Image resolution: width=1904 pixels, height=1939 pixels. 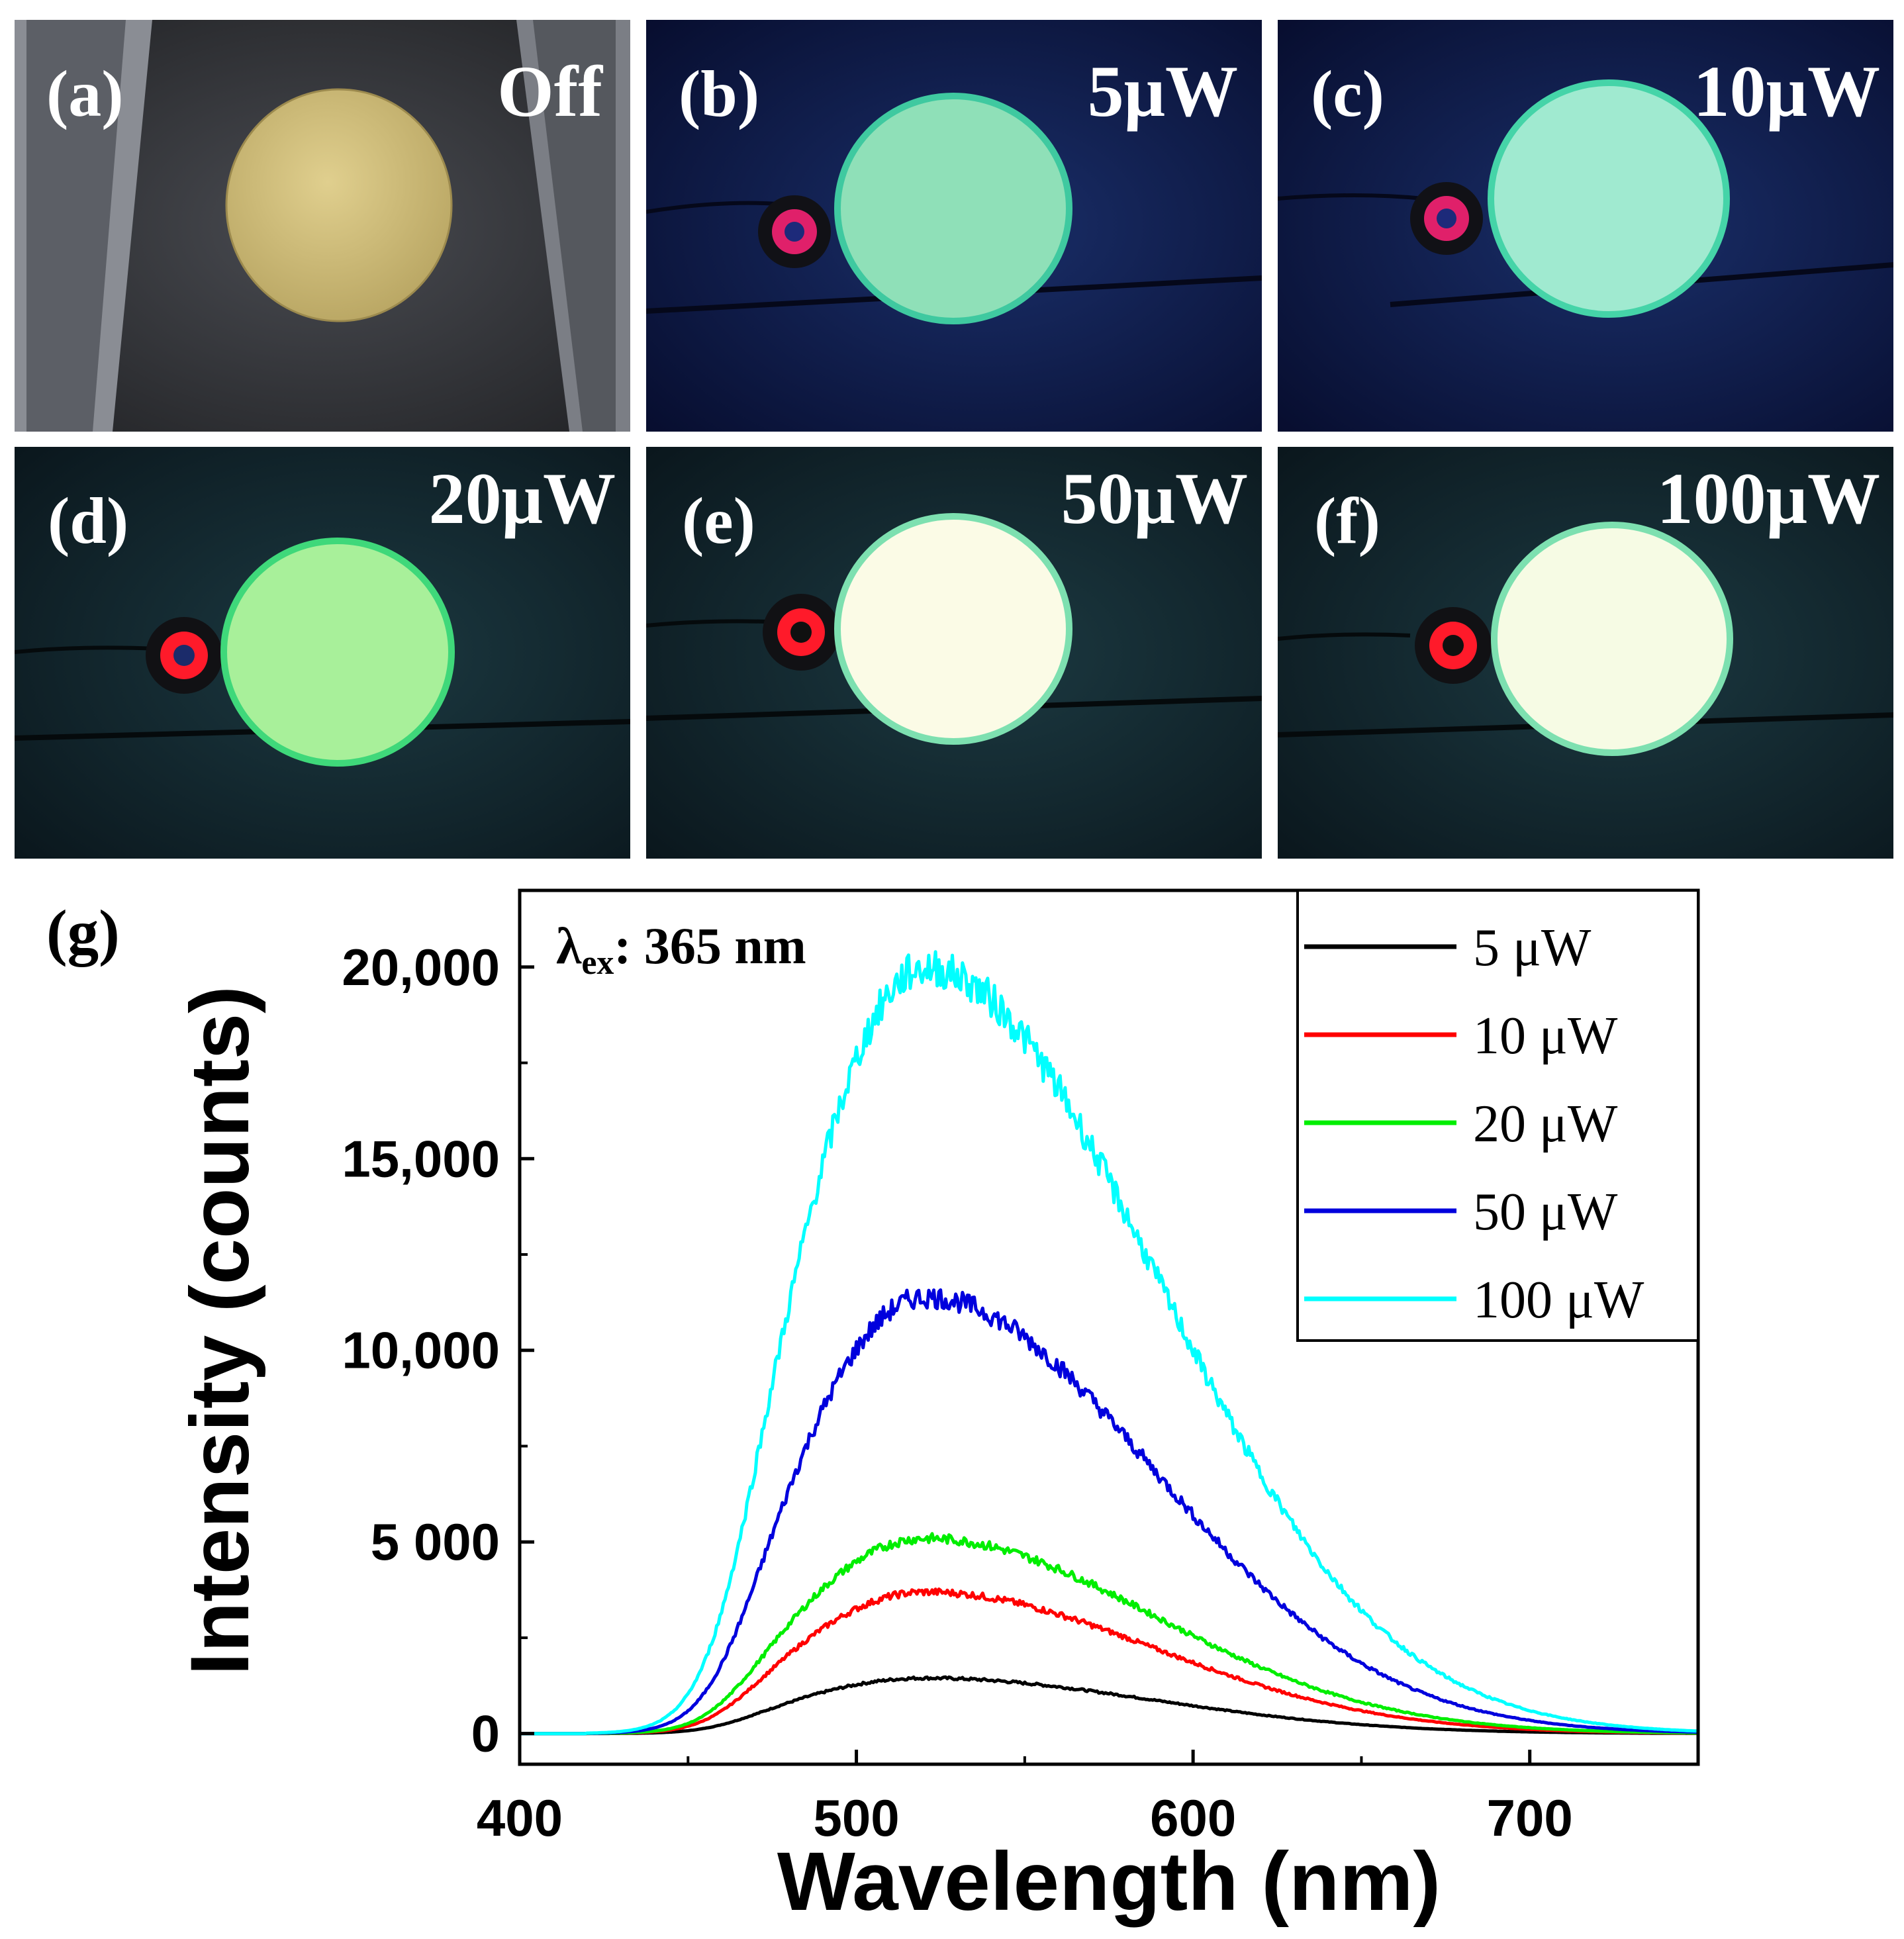 What do you see at coordinates (1154, 498) in the screenshot?
I see `panel-power-e: 50μW` at bounding box center [1154, 498].